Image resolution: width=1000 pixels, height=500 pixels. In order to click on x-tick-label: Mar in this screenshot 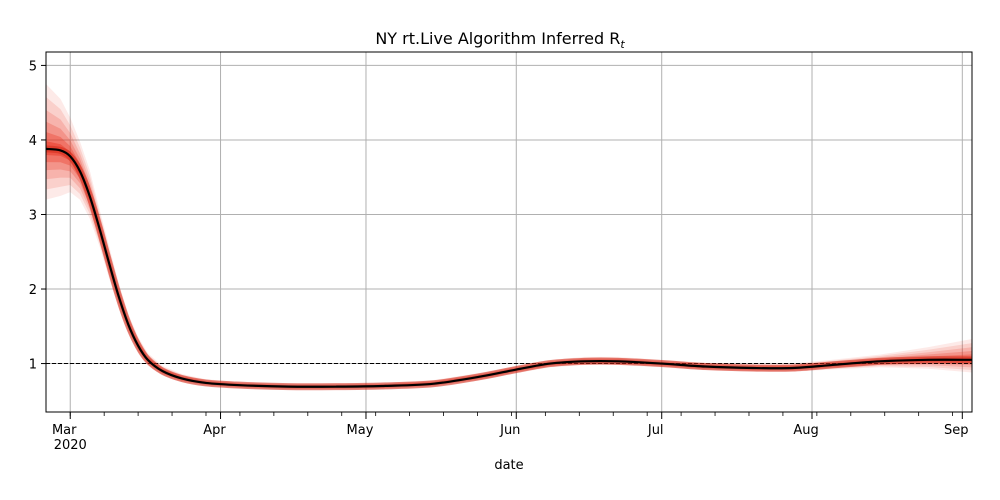, I will do `click(64, 430)`.